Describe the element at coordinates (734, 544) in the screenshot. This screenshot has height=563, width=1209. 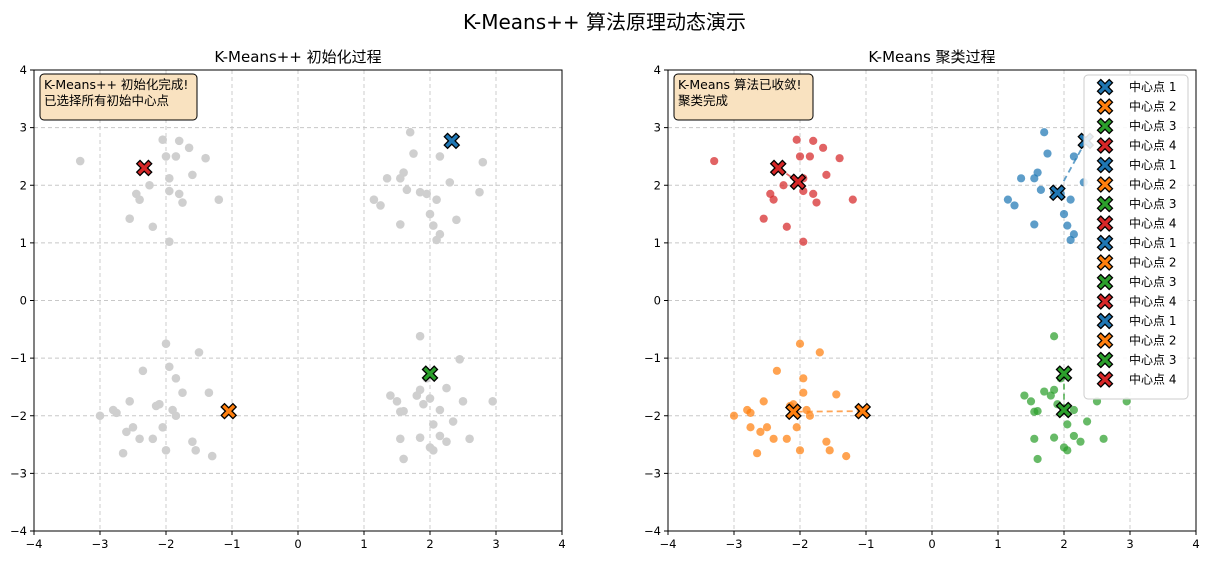
I see `cluster-xtick-label-1: −3` at that location.